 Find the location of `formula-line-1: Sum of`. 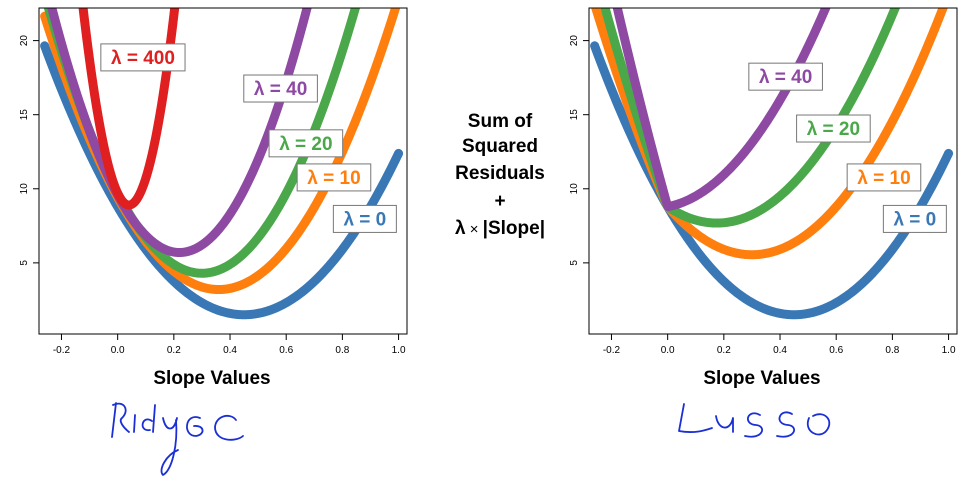

formula-line-1: Sum of is located at coordinates (500, 121).